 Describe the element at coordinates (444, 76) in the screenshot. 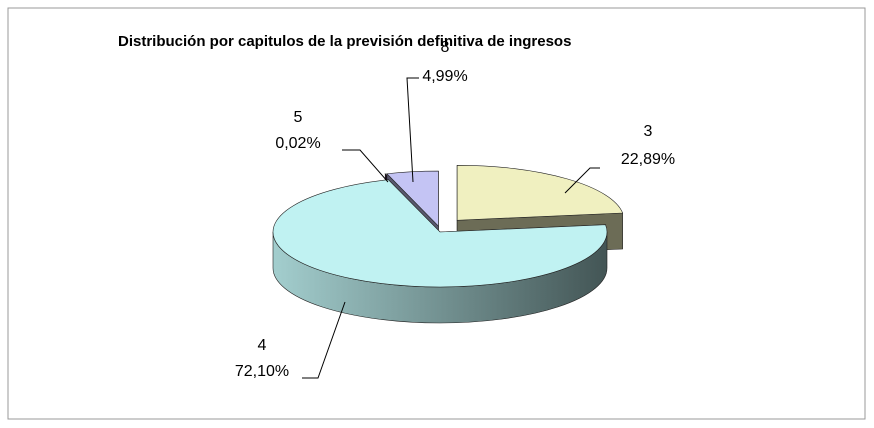

I see `slice-value-label: 4,99%` at that location.